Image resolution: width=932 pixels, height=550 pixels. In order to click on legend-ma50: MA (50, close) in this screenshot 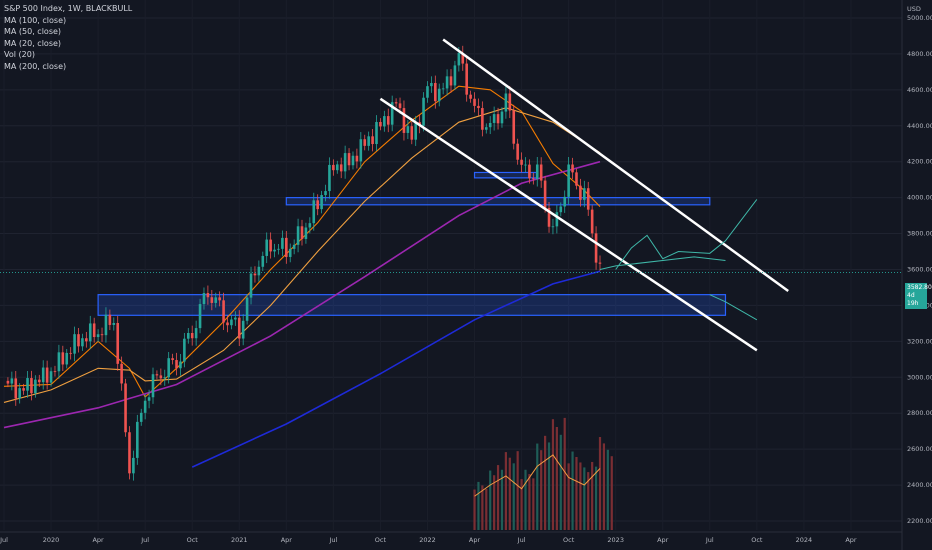, I will do `click(33, 31)`.